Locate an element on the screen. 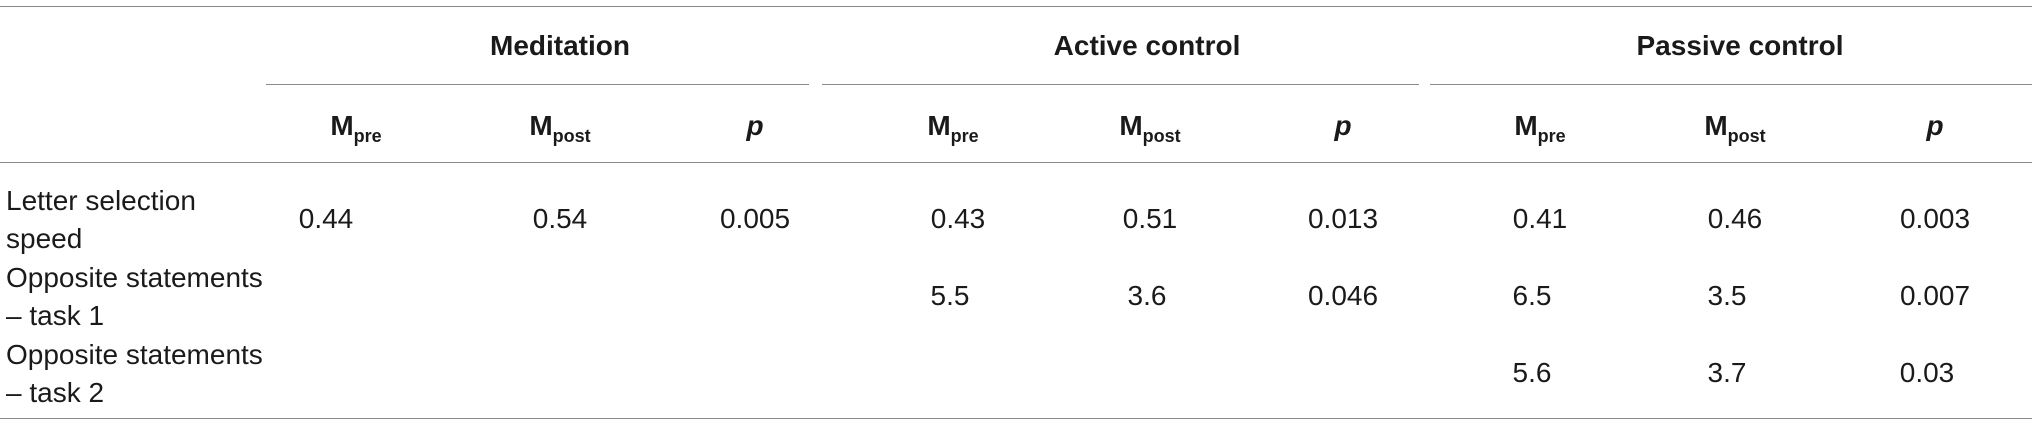 This screenshot has width=2032, height=422. table-cell: 0.03 is located at coordinates (1927, 372).